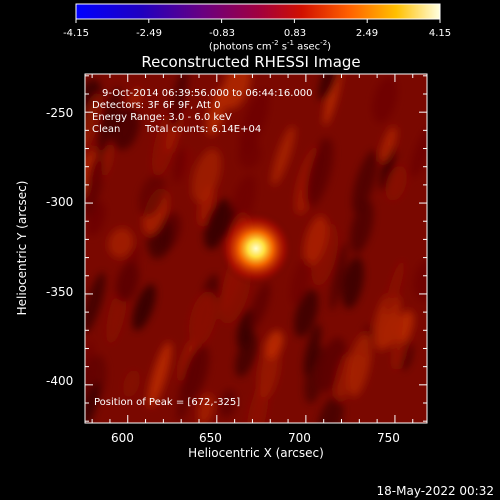  I want to click on colorbar-tick-label: -4.15, so click(76, 33).